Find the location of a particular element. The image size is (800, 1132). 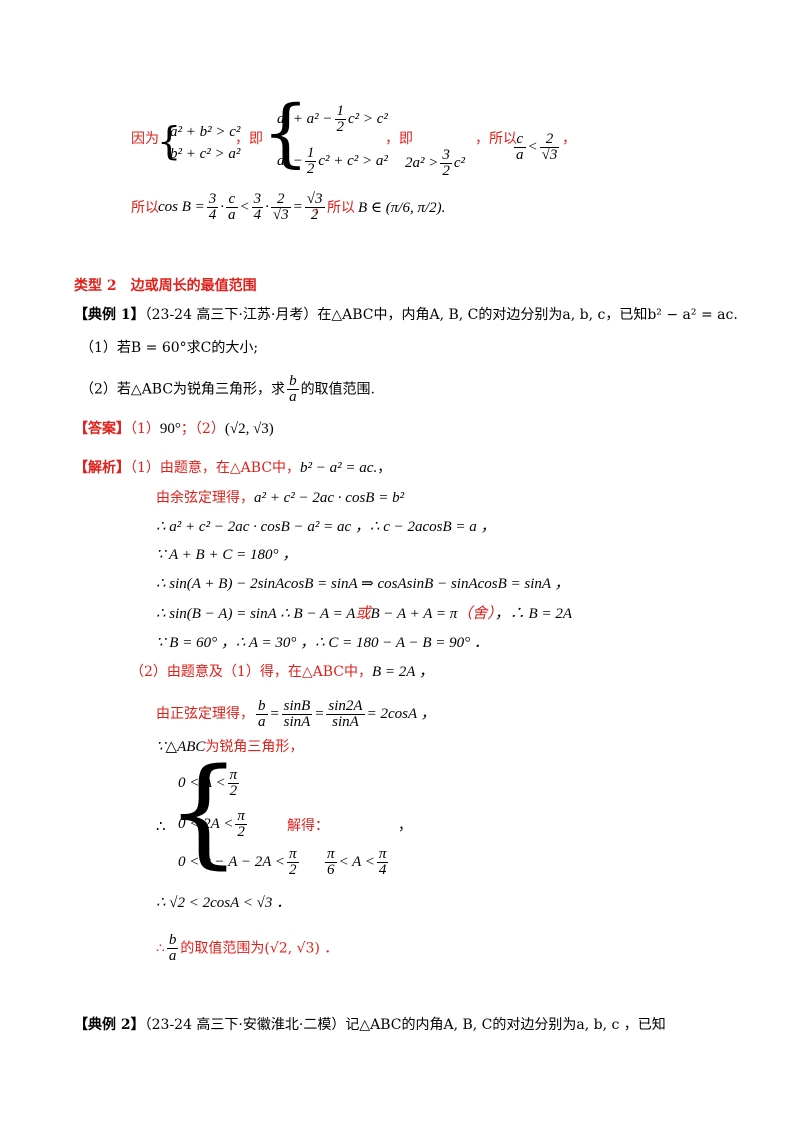

analysis-line: ∵△ABC为锐角三角形， is located at coordinates (230, 747).